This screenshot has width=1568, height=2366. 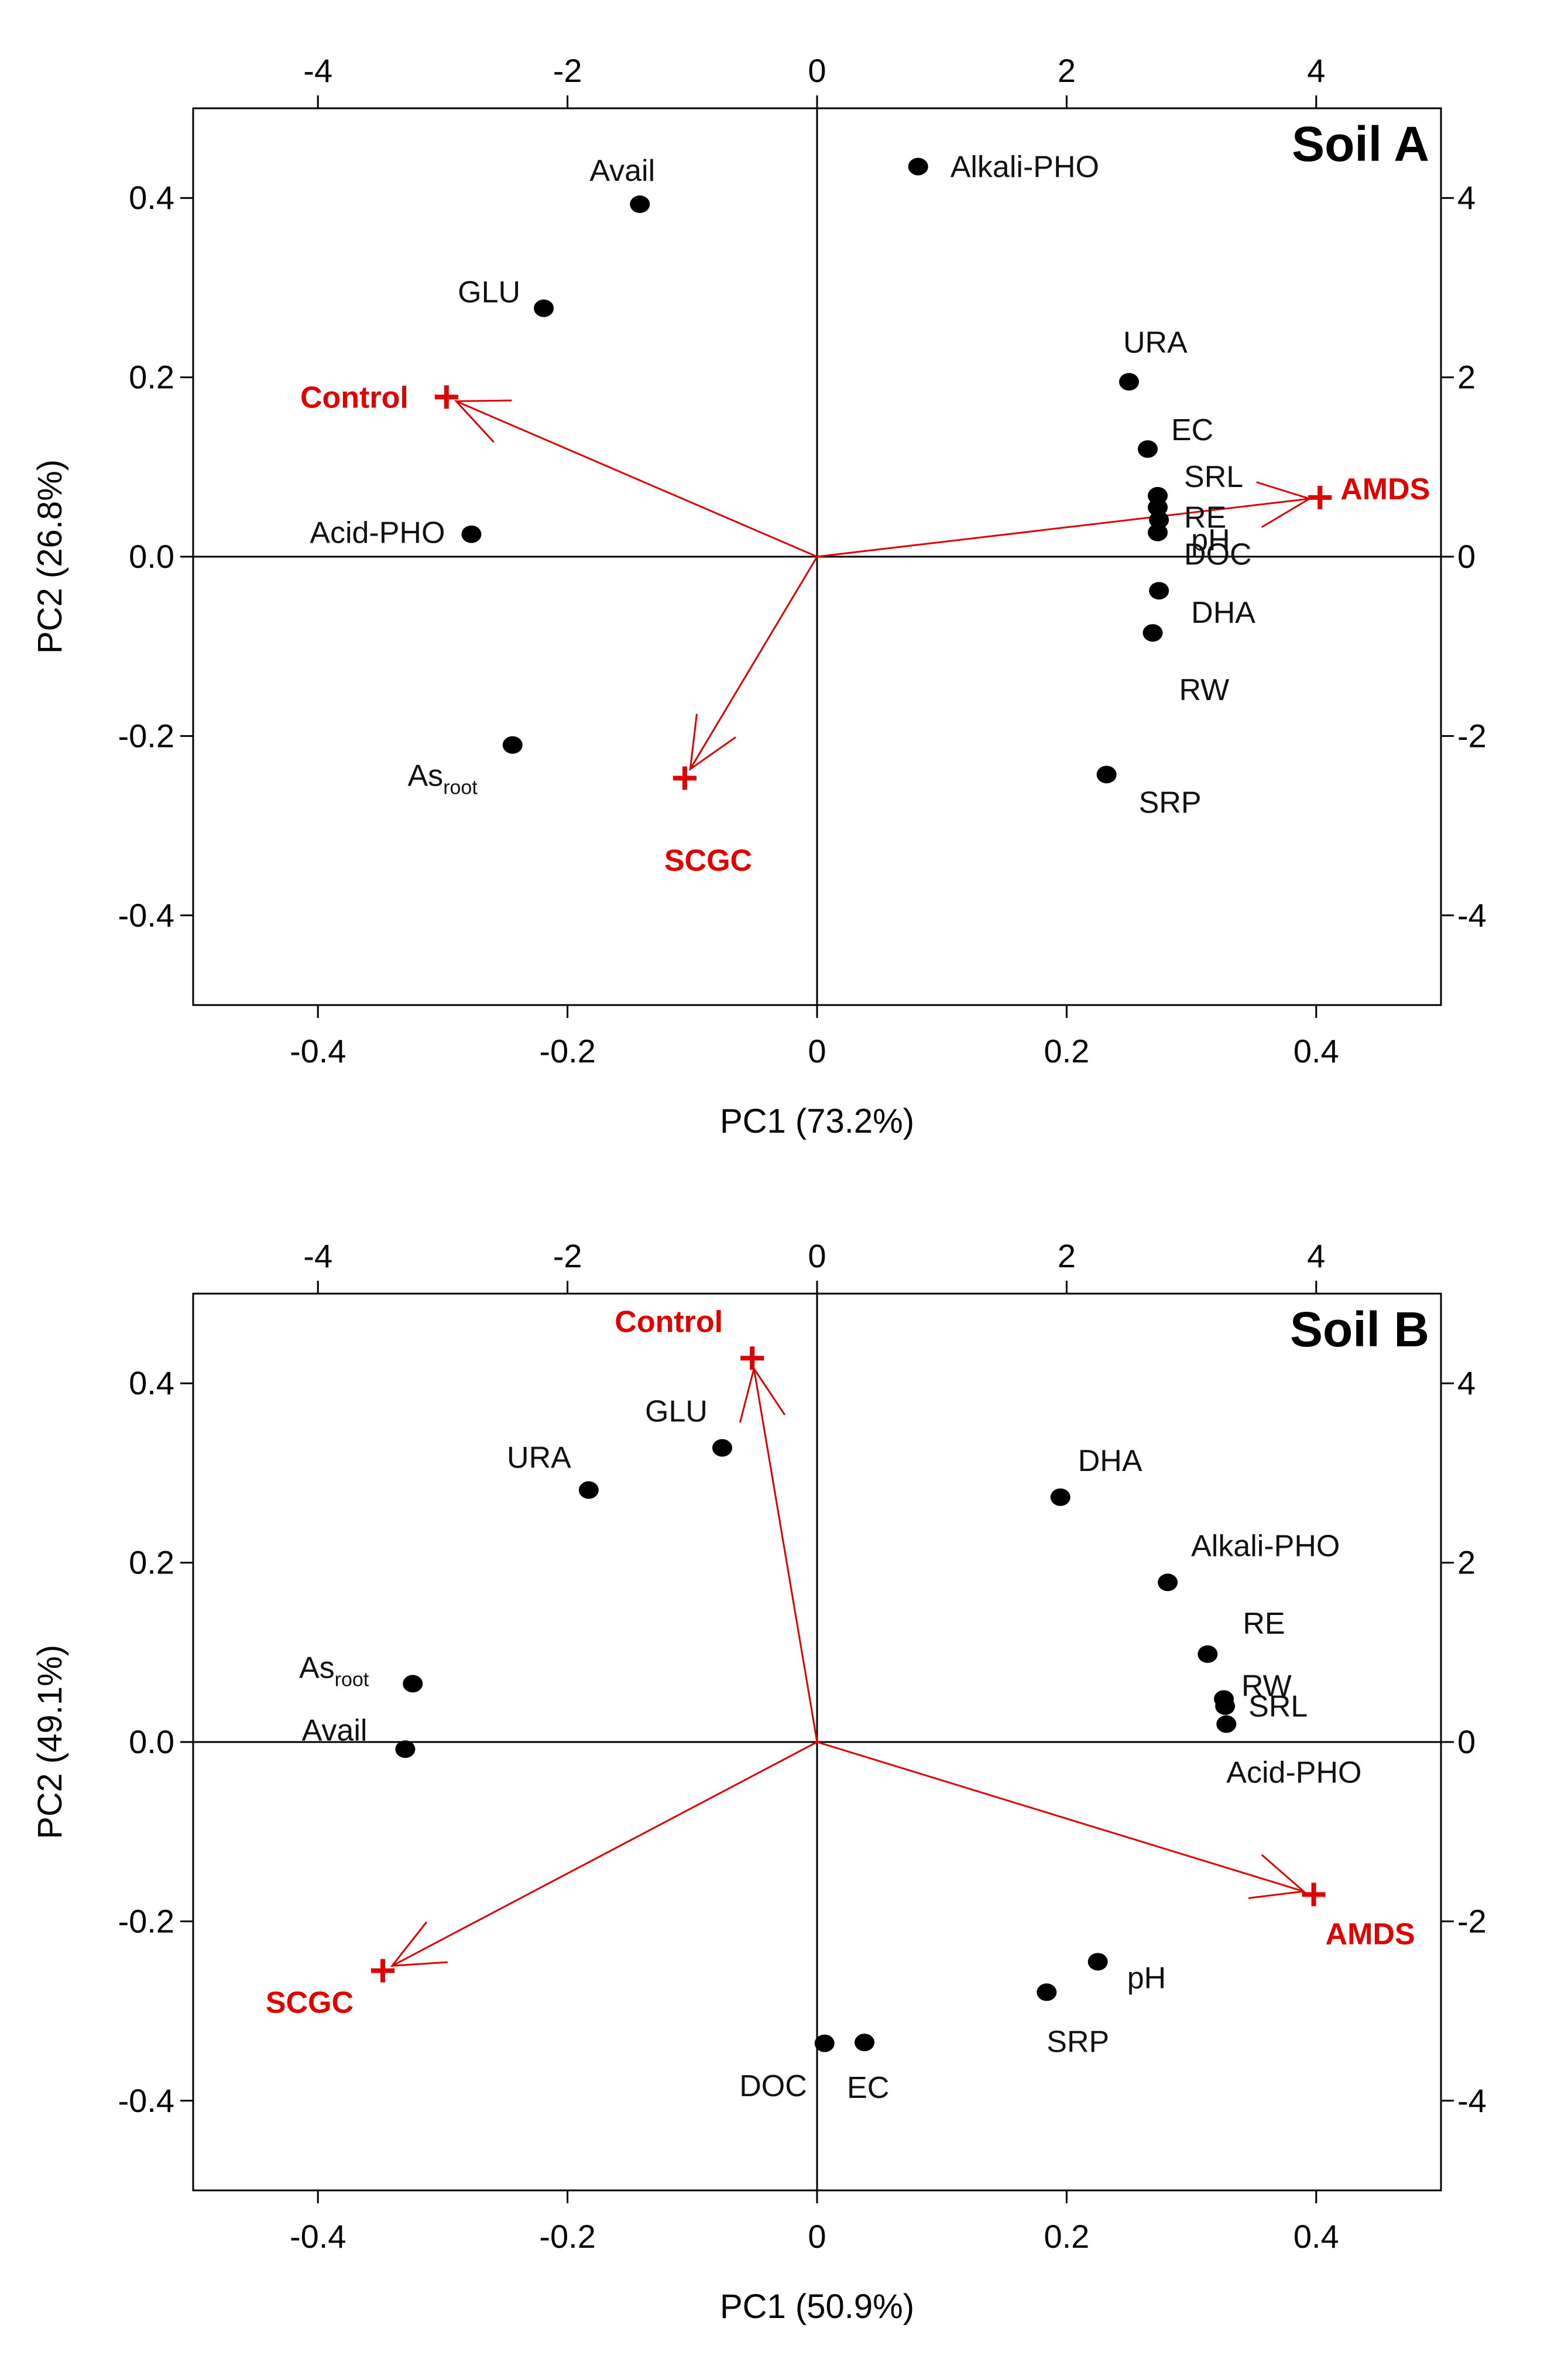 What do you see at coordinates (1067, 2237) in the screenshot?
I see `x-tick-label: 0.2` at bounding box center [1067, 2237].